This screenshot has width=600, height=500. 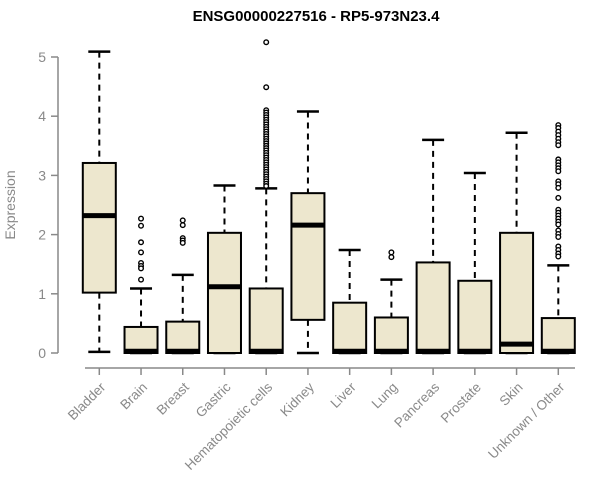 I want to click on x-category-label: Unknown / Other, so click(x=526, y=420).